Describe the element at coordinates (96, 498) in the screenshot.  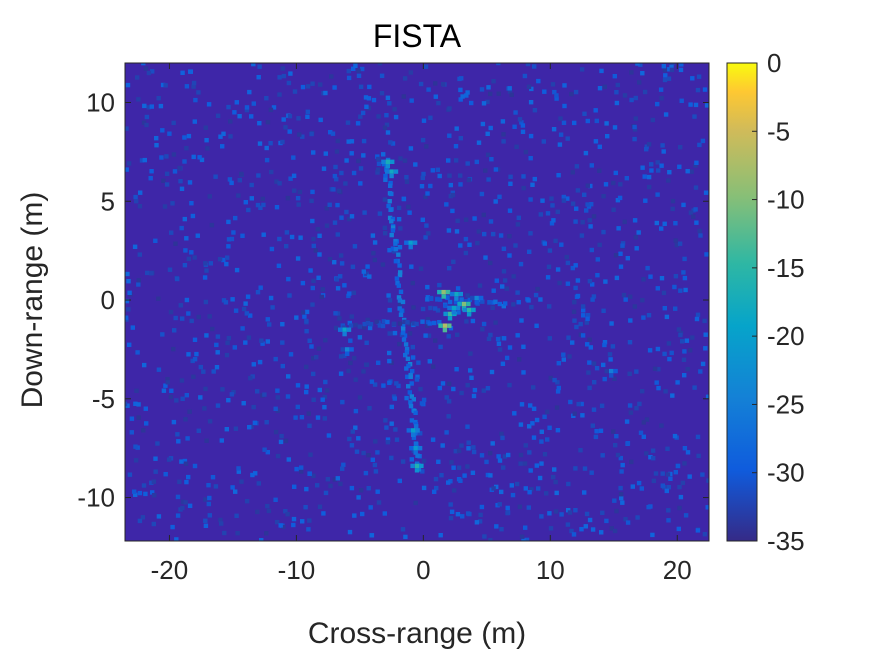
I see `y-tick-label: -10` at that location.